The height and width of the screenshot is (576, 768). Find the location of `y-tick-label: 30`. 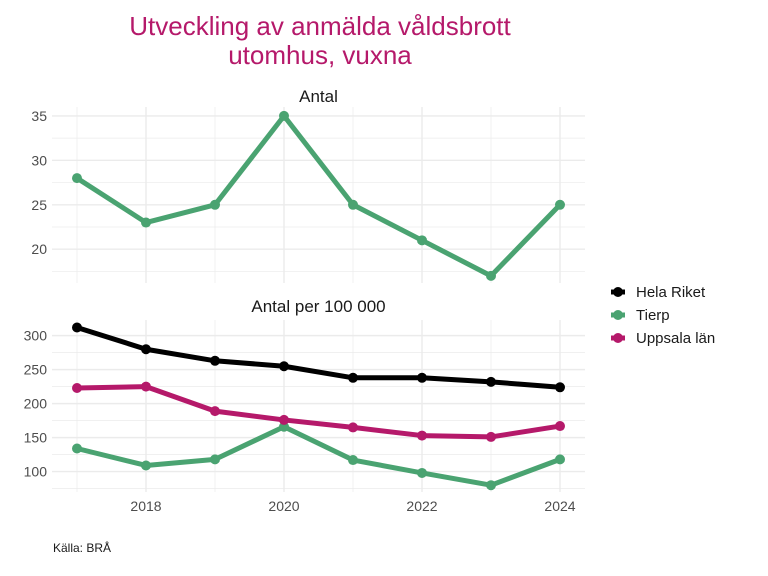

y-tick-label: 30 is located at coordinates (39, 160).